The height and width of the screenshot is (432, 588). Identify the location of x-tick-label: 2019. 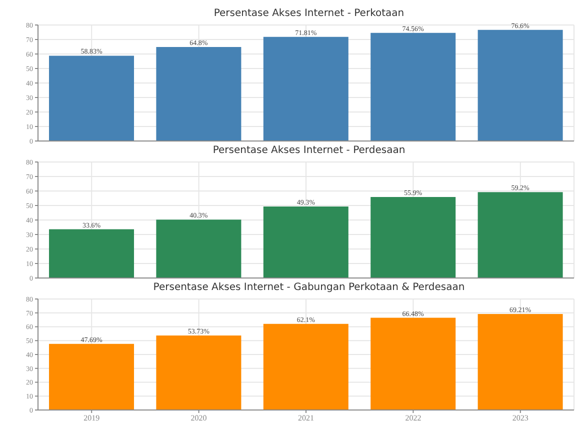
(92, 418).